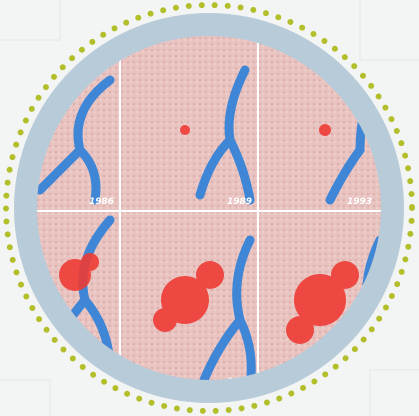  I want to click on tile-label: 1993, so click(359, 202).